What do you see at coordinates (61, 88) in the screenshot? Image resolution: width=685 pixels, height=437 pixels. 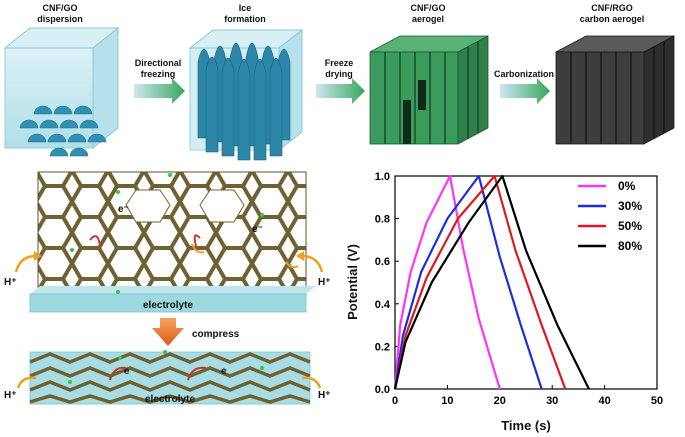 I see `dispersion-cube` at bounding box center [61, 88].